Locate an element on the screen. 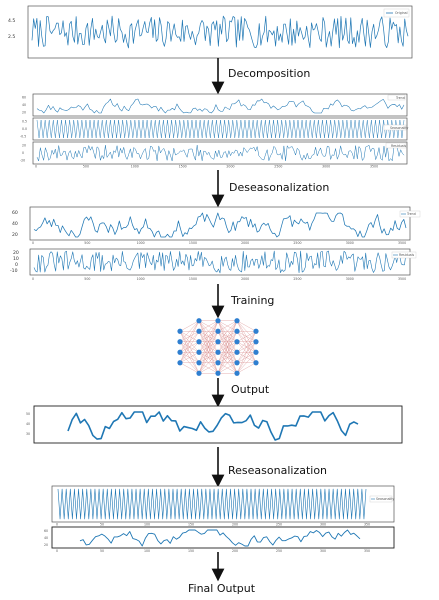 Image resolution: width=439 pixels, height=600 pixels. decomp-trend-line is located at coordinates (220, 106).